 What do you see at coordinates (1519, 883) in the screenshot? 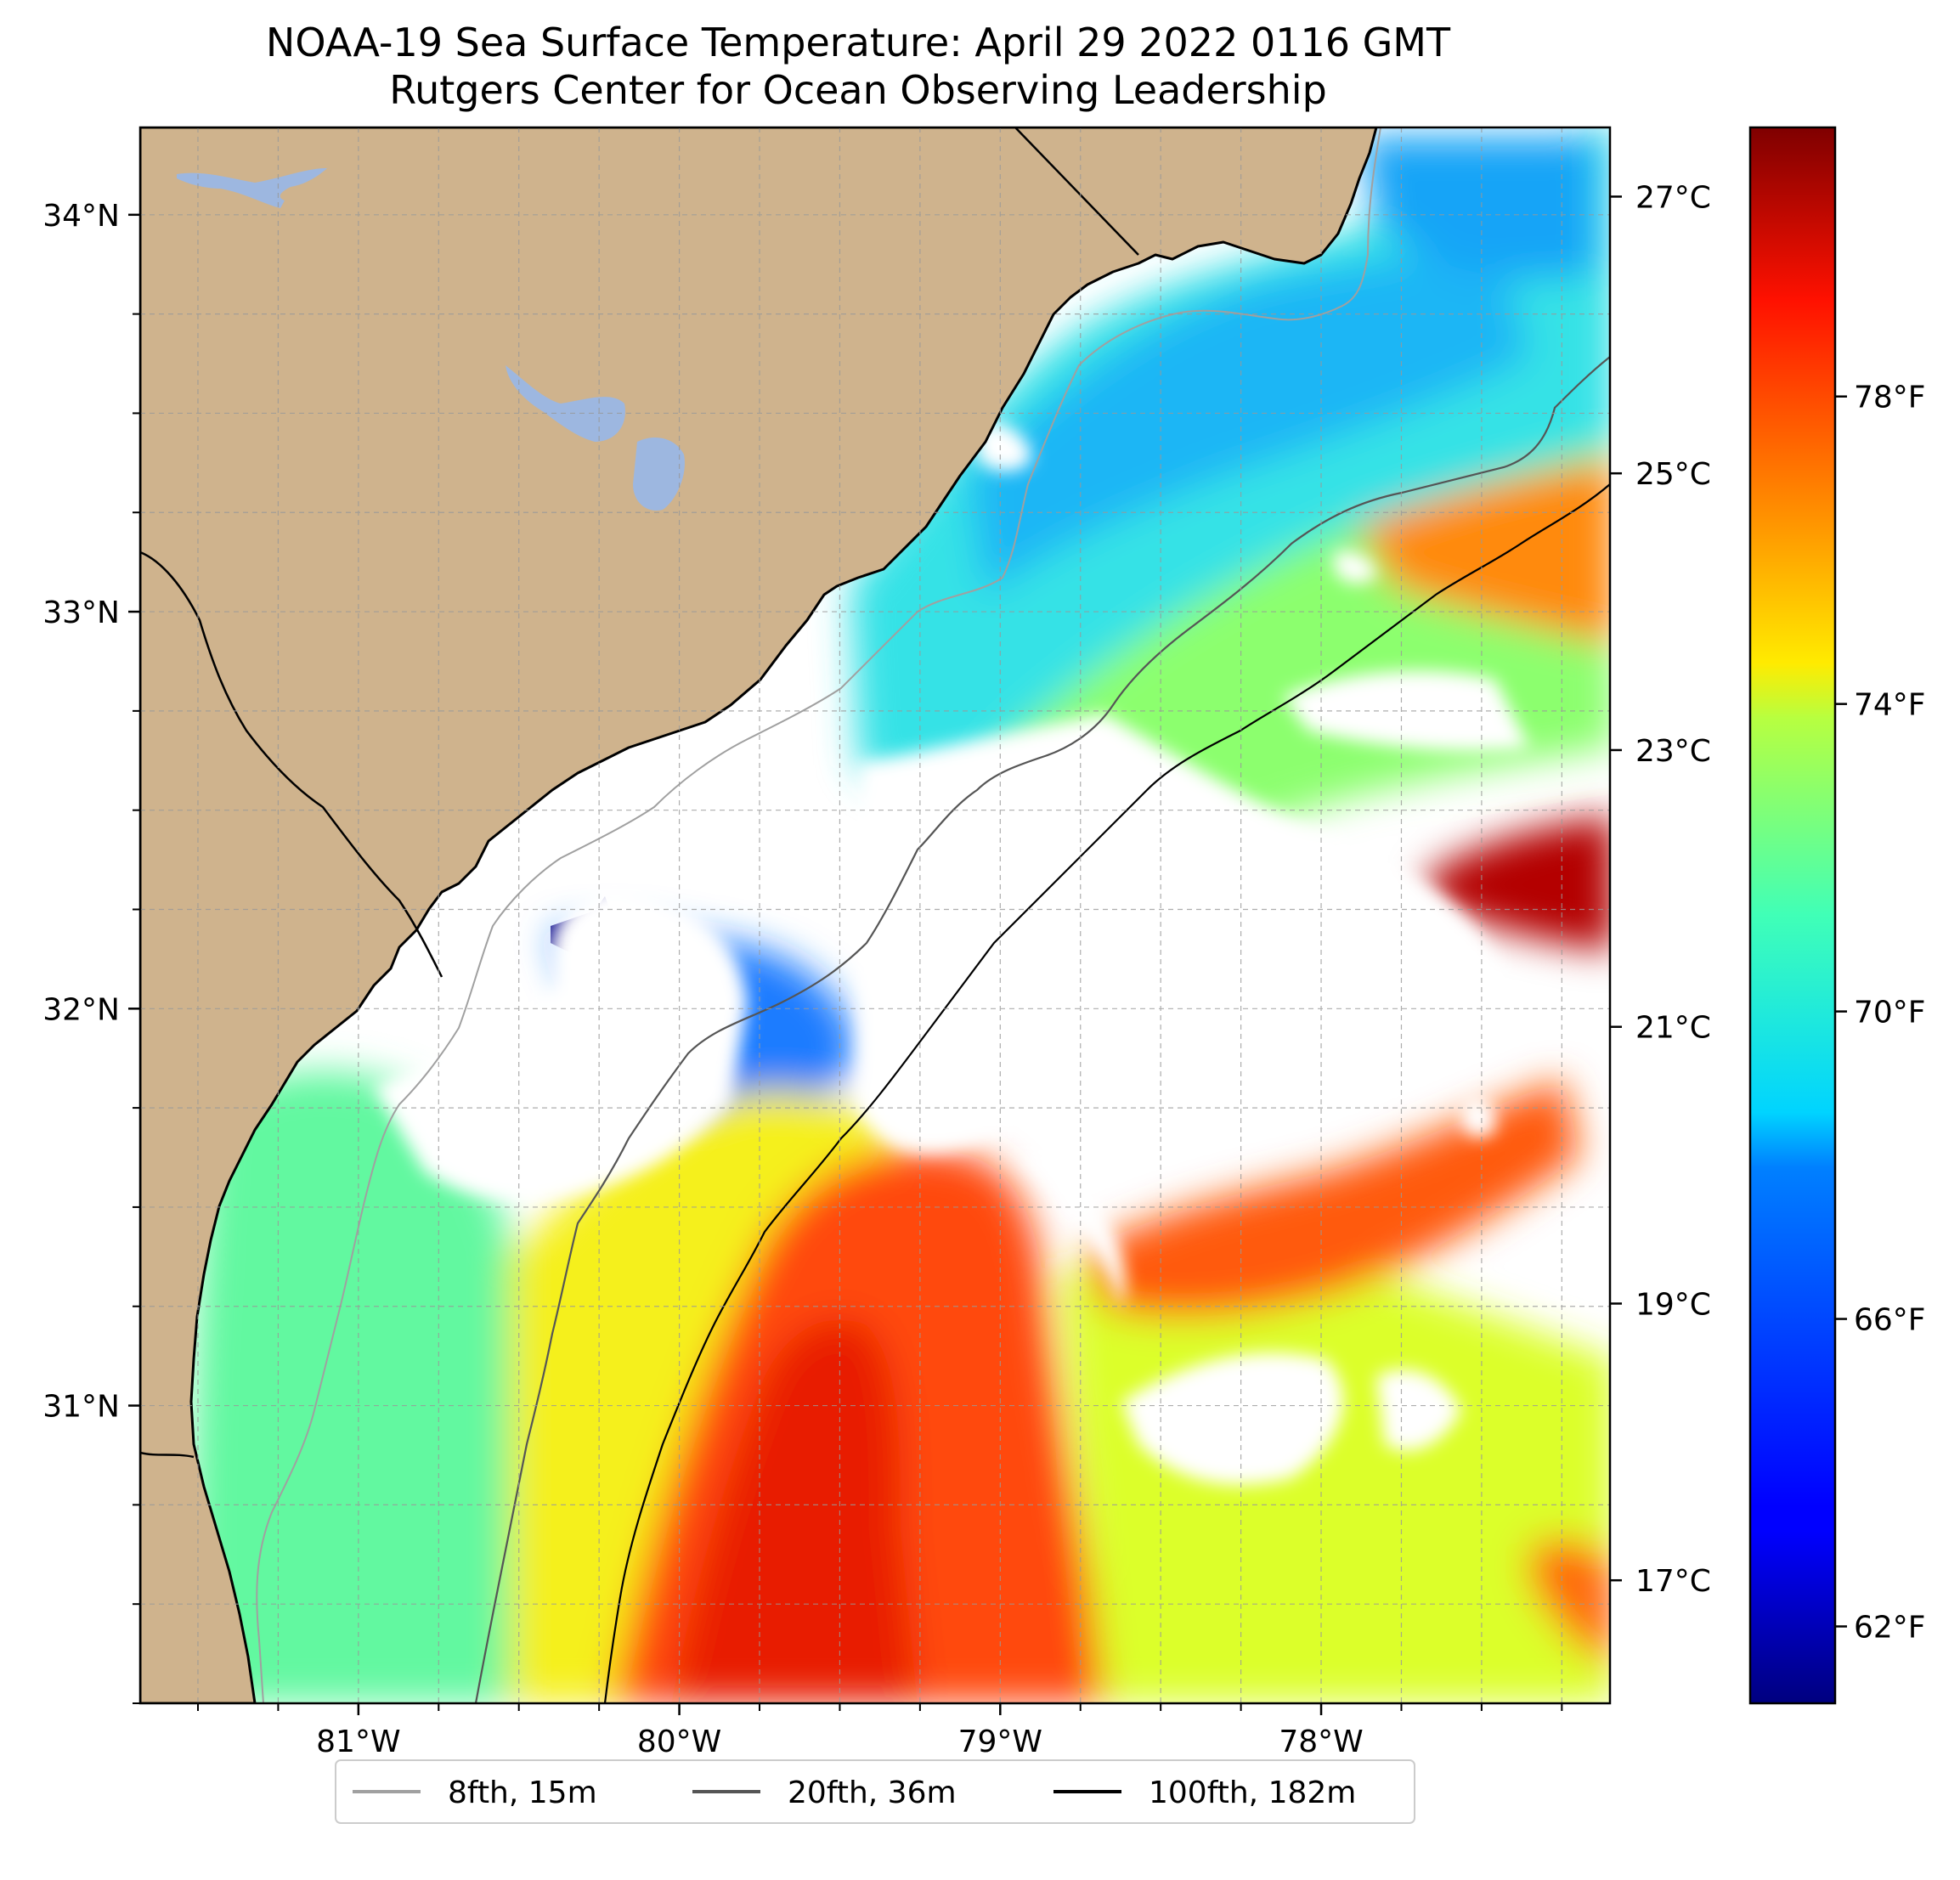
I see `sst-hot-core-east` at bounding box center [1519, 883].